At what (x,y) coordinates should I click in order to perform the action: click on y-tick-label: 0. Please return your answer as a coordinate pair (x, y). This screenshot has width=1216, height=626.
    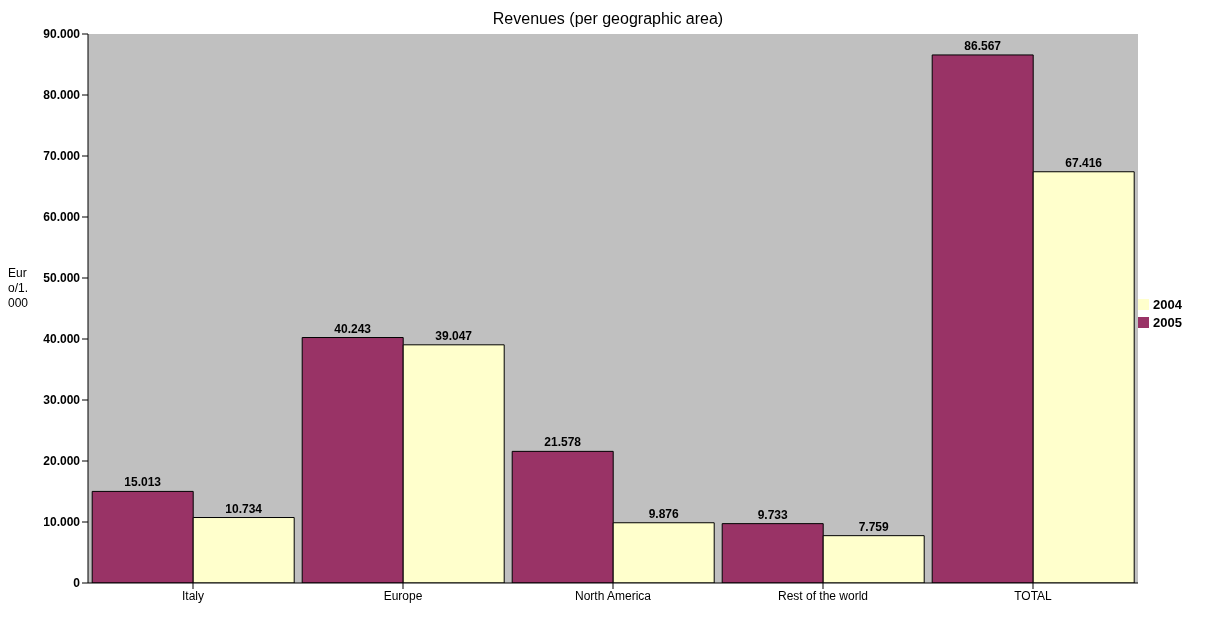
    Looking at the image, I should click on (77, 583).